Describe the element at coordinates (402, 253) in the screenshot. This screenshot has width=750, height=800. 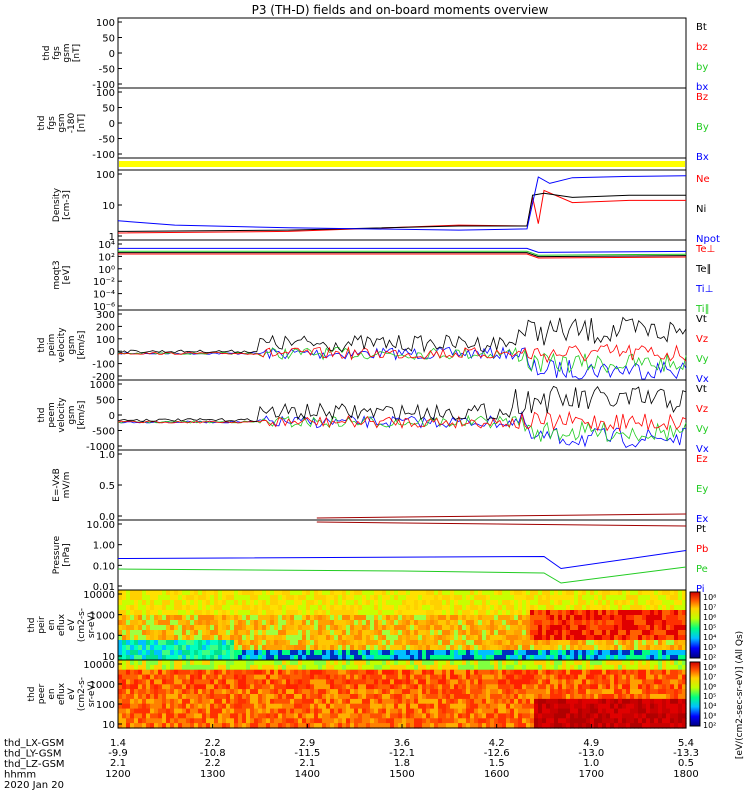
I see `temperature-trace` at that location.